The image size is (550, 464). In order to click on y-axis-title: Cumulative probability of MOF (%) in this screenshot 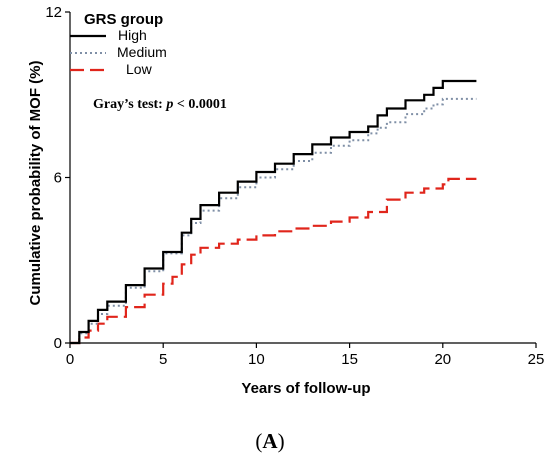, I will do `click(35, 182)`.